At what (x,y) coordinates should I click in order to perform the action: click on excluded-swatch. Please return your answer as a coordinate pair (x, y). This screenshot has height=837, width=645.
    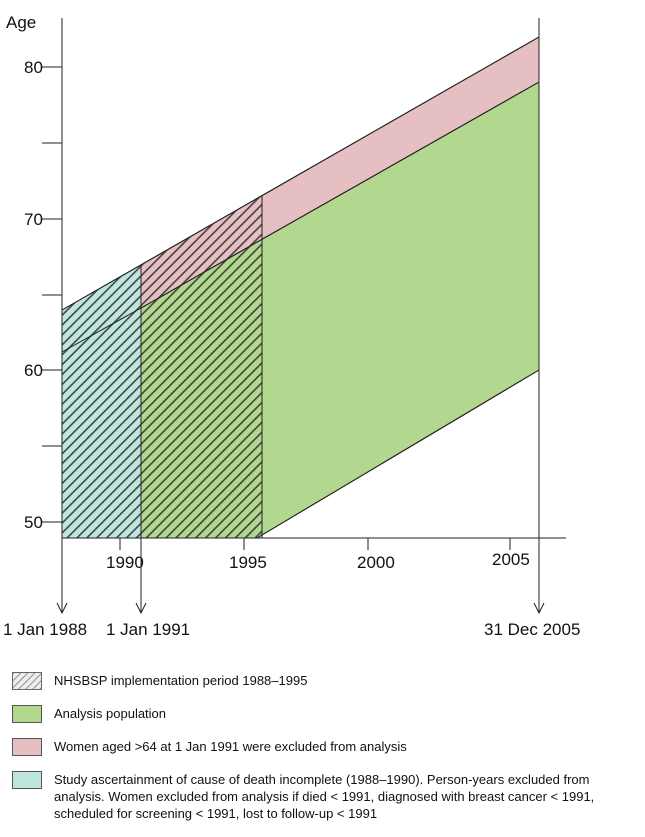
    Looking at the image, I should click on (27, 747).